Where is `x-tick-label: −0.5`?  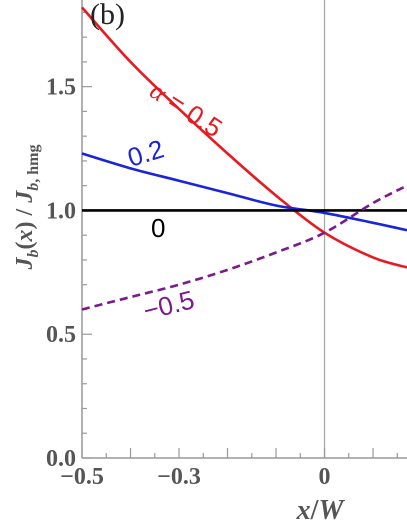
x-tick-label: −0.5 is located at coordinates (82, 477).